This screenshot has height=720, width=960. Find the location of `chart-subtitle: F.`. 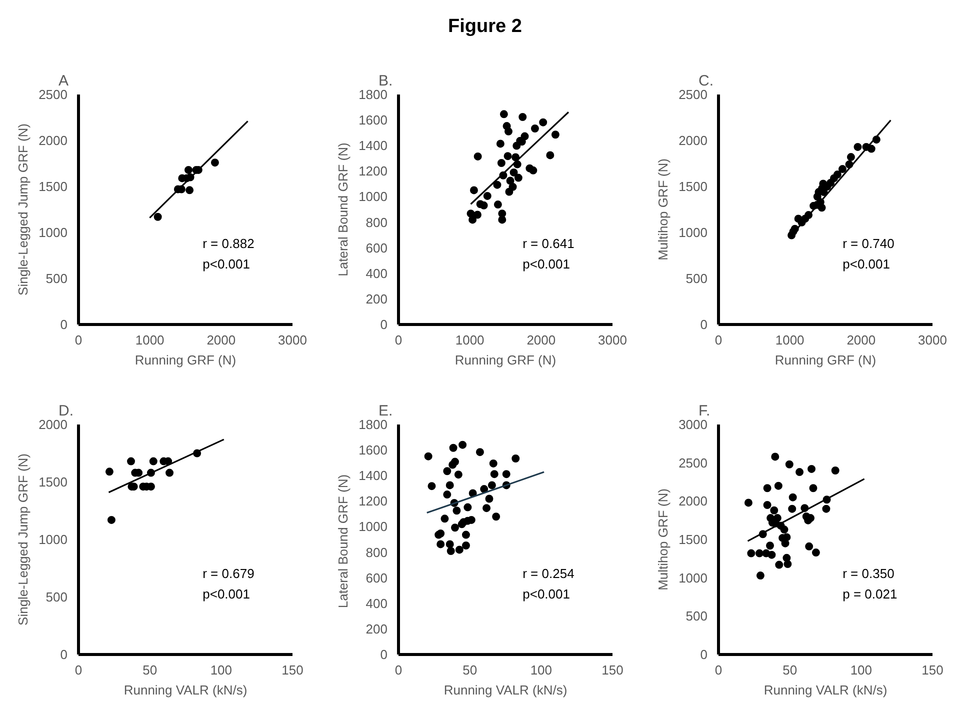

chart-subtitle: F. is located at coordinates (704, 411).